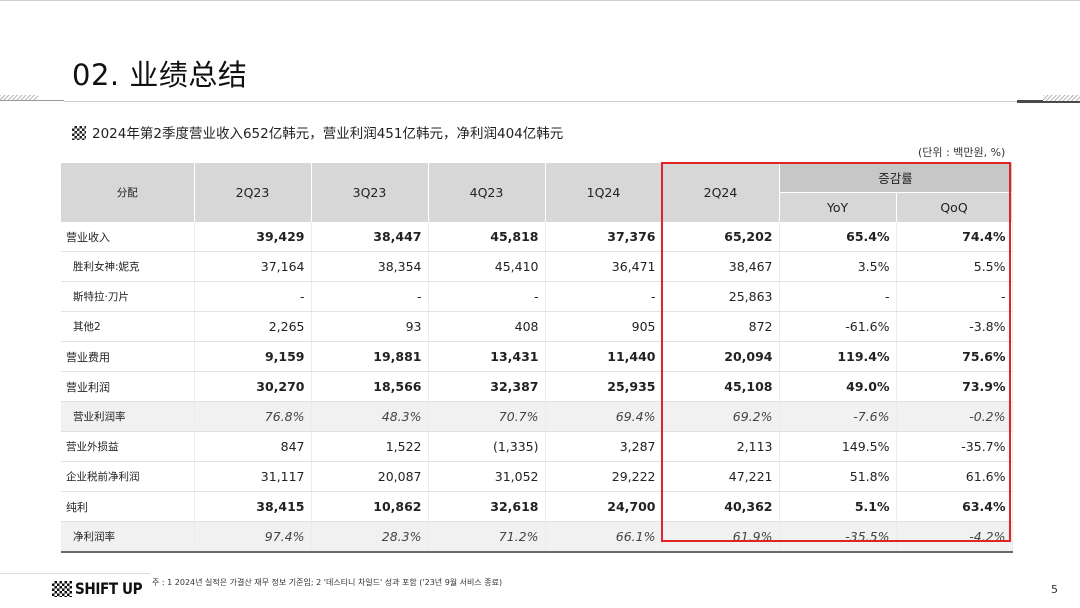 Image resolution: width=1080 pixels, height=608 pixels. What do you see at coordinates (954, 266) in the screenshot?
I see `table-cell: 5.5%` at bounding box center [954, 266].